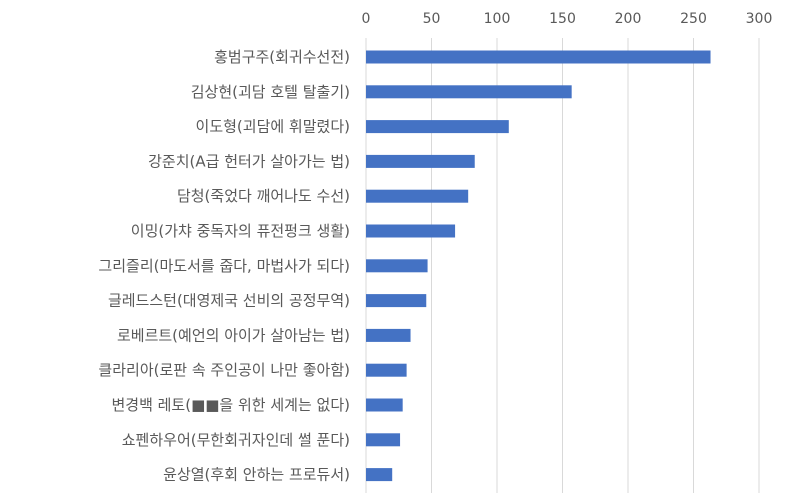 The height and width of the screenshot is (500, 786). Describe the element at coordinates (256, 475) in the screenshot. I see `category-label: 윤상열(후회 안하는 프로듀서)` at that location.